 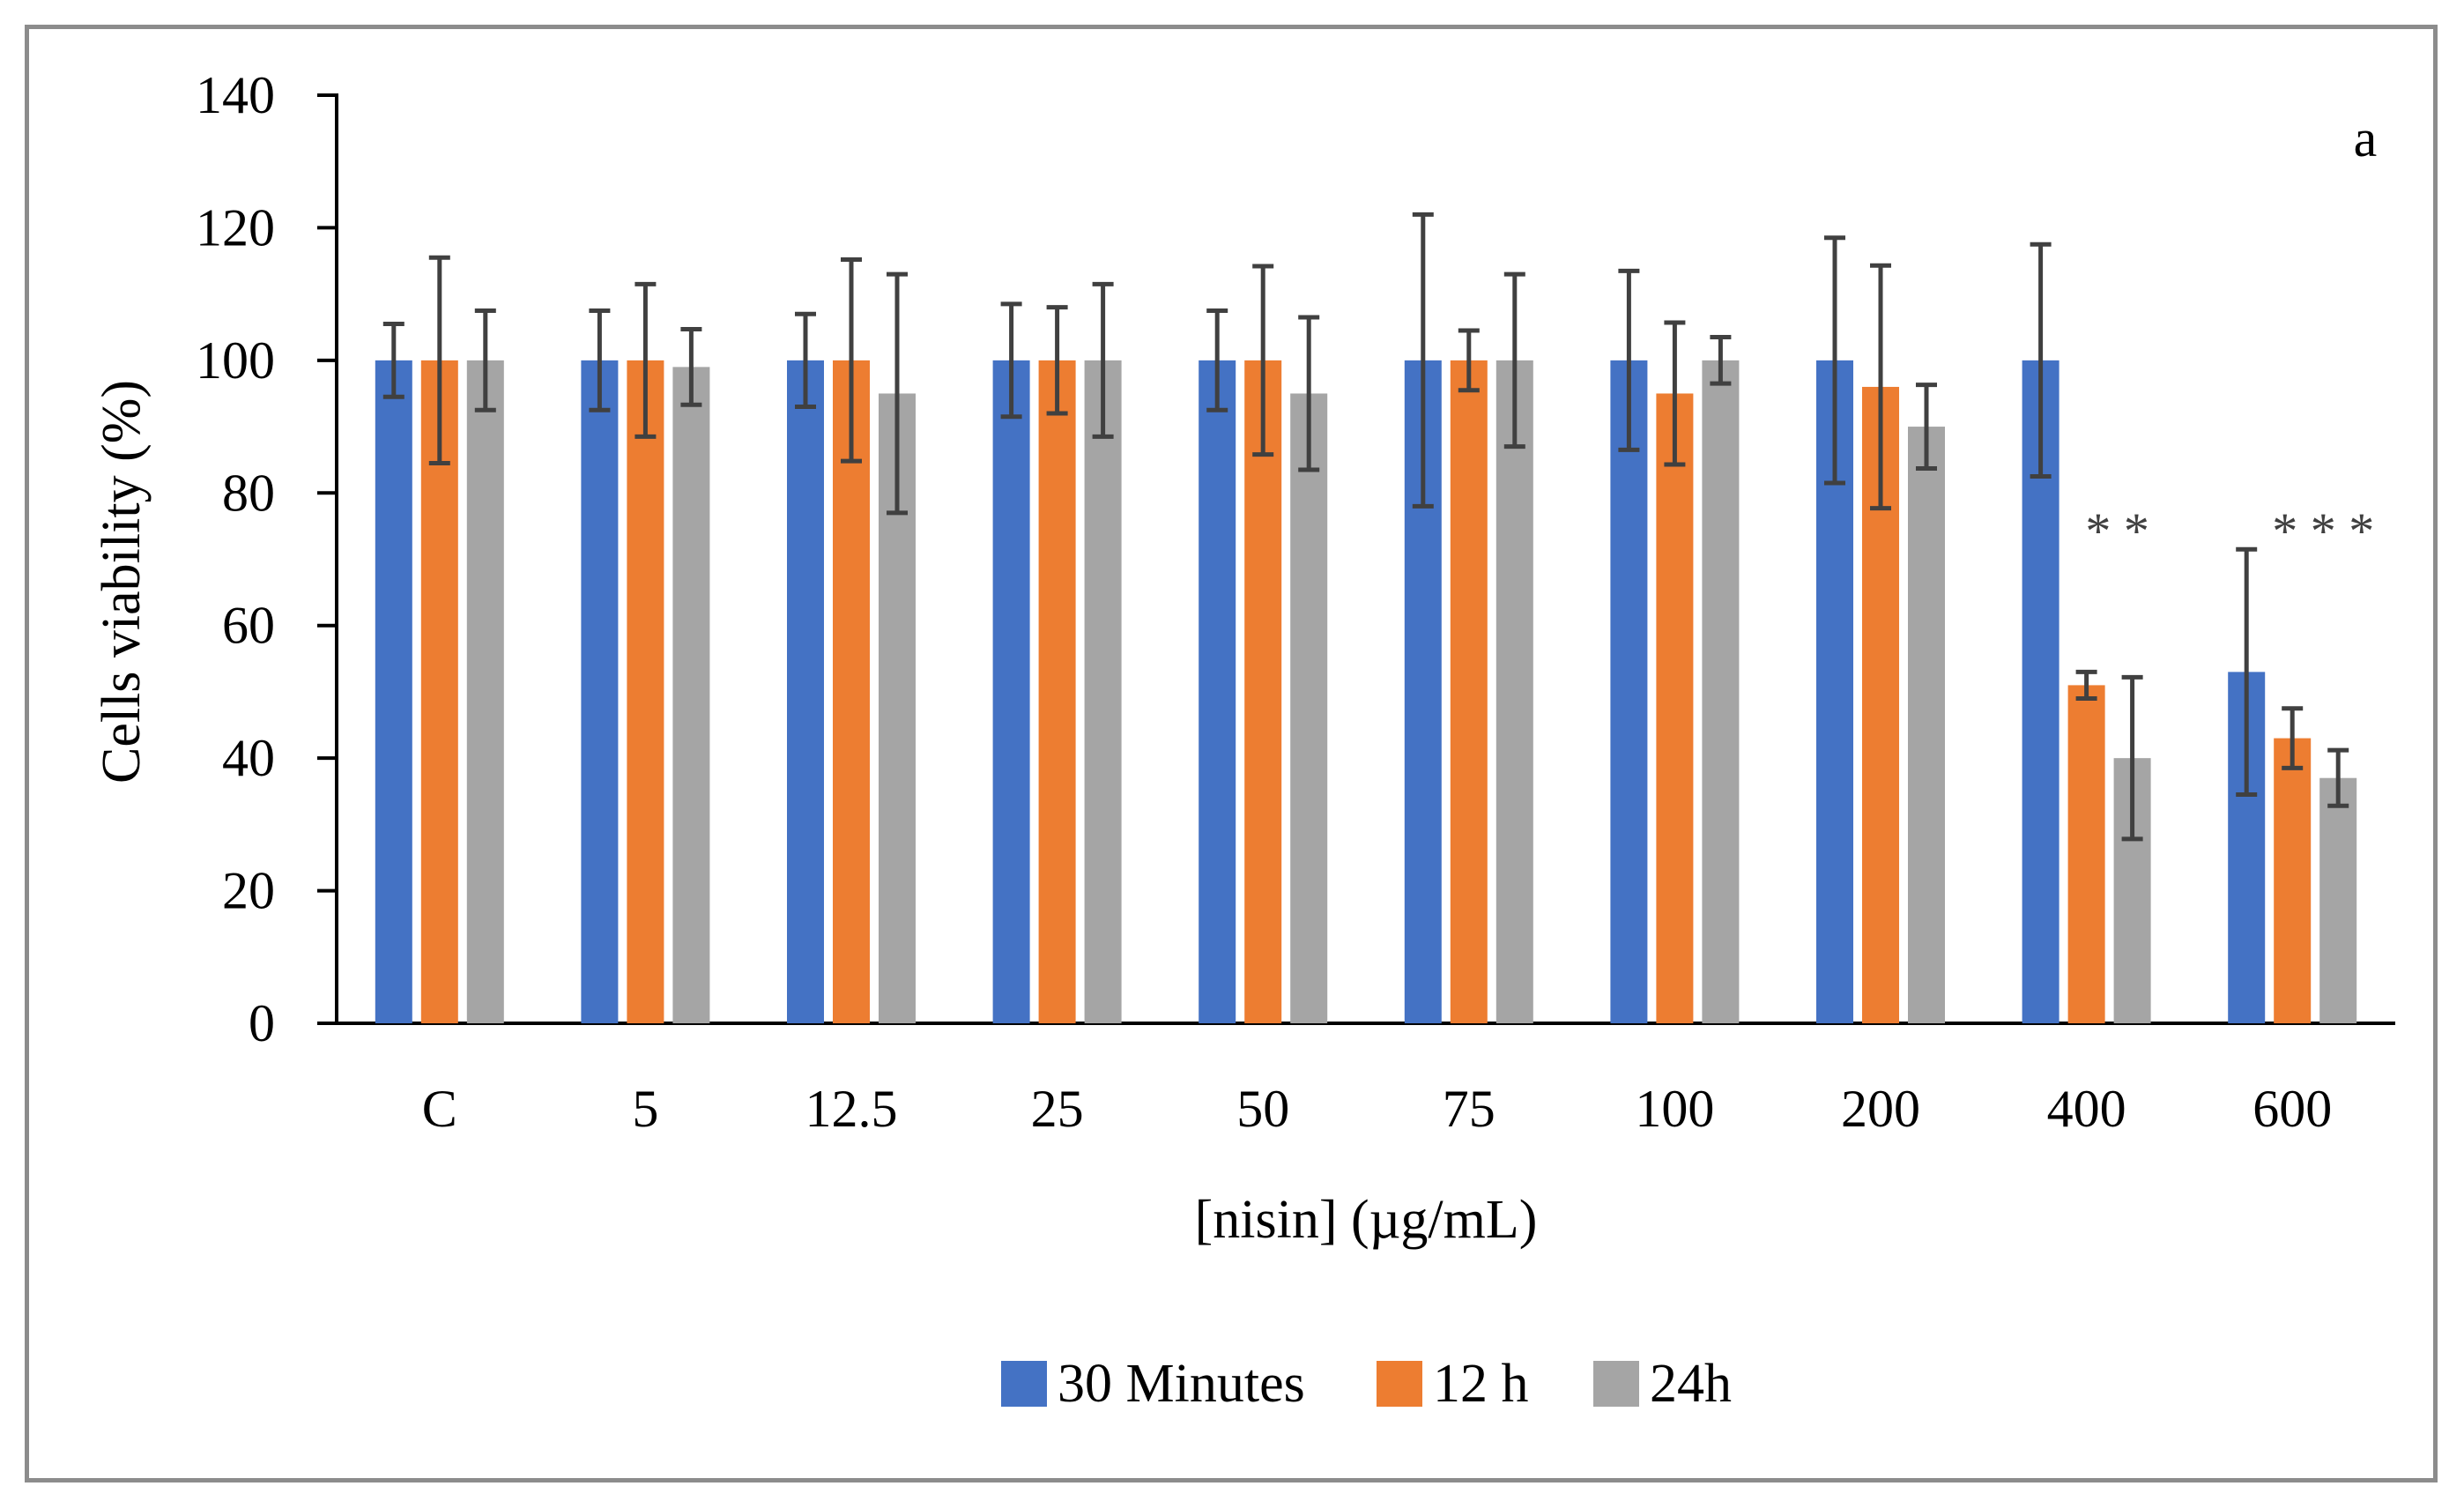 I want to click on x-tick-label: 600, so click(x=2292, y=1109).